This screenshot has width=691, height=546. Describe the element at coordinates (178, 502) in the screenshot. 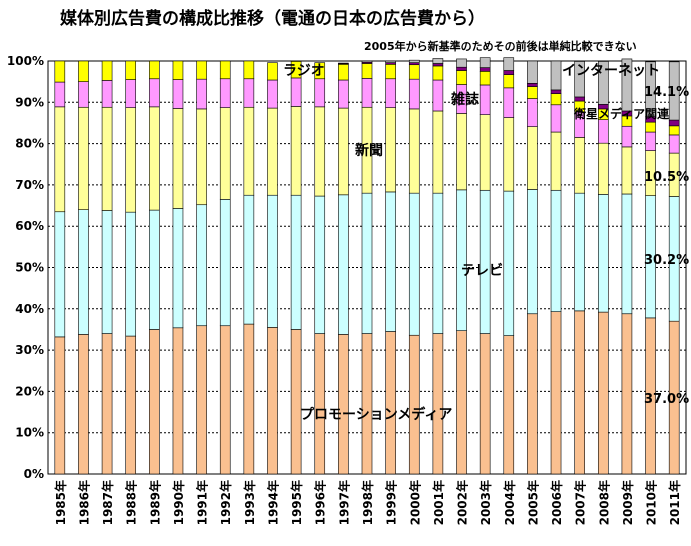

I see `x-tick-label: 1990年` at that location.